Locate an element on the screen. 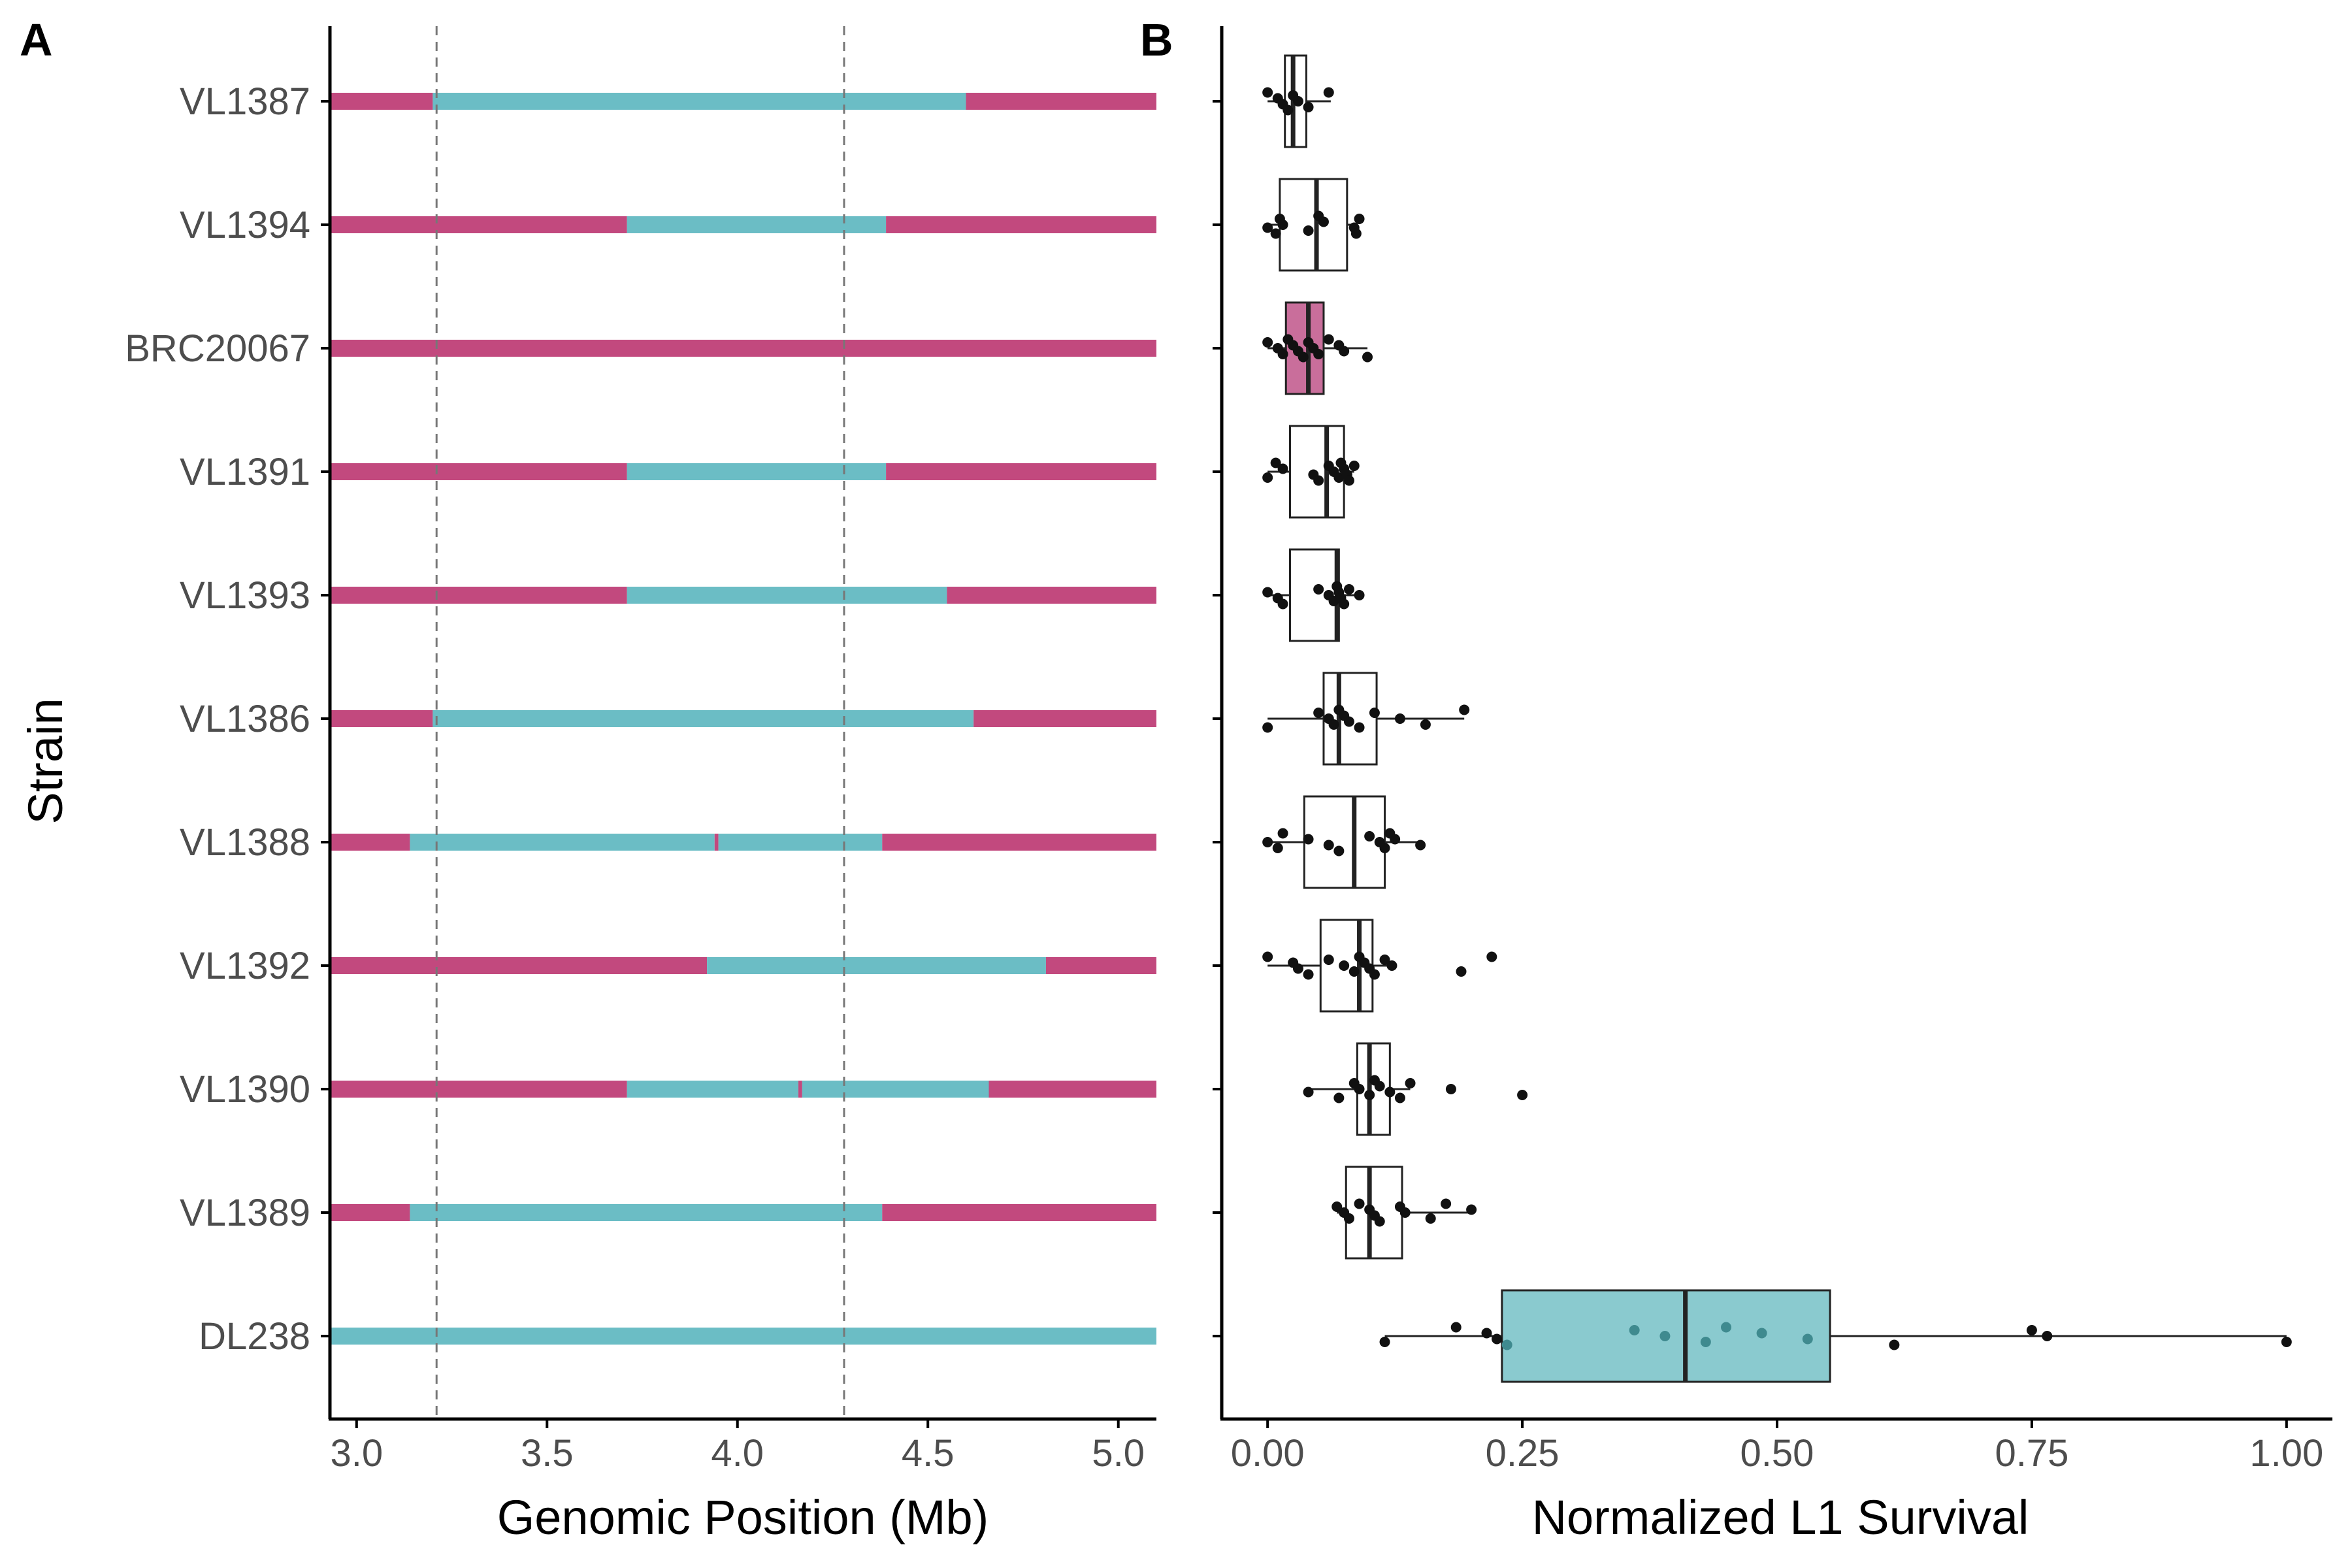  box-vl1394 is located at coordinates (1313, 225).